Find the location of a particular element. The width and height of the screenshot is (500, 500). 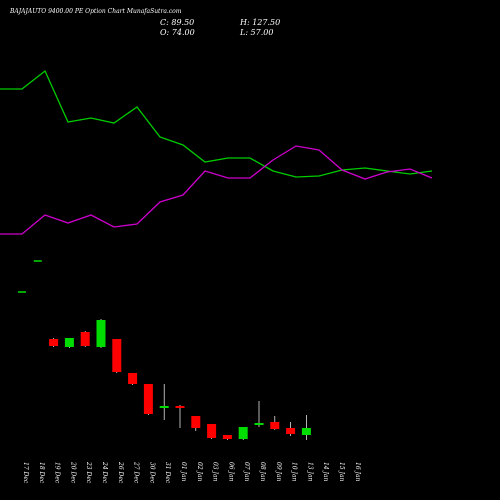

x-tick-label: 01 Jan is located at coordinates (183, 472).